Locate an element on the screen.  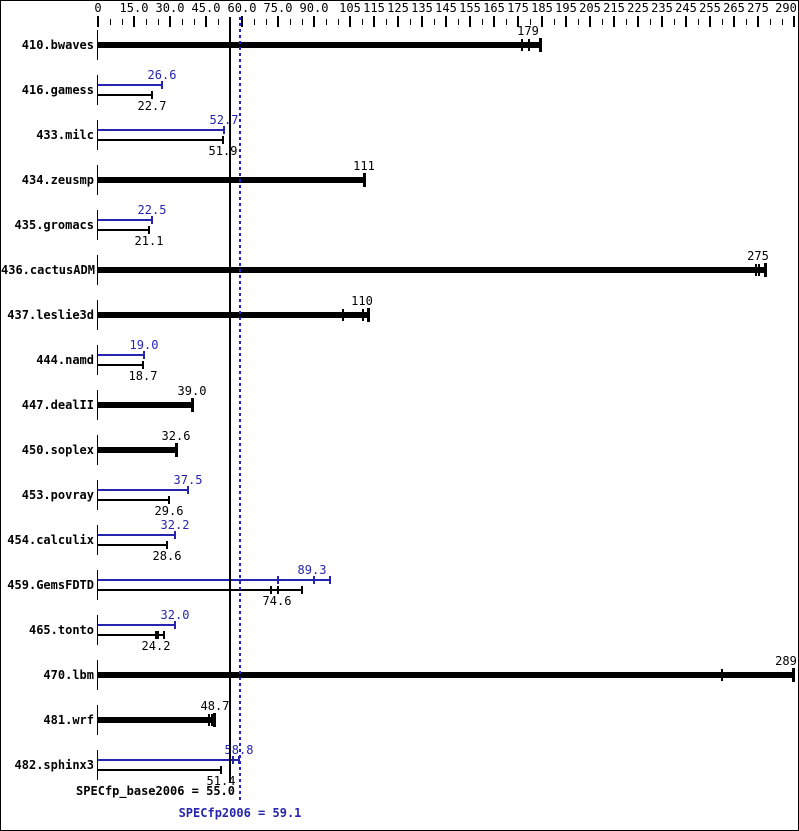
benchmark-name: 410.bwaves is located at coordinates (57, 45).